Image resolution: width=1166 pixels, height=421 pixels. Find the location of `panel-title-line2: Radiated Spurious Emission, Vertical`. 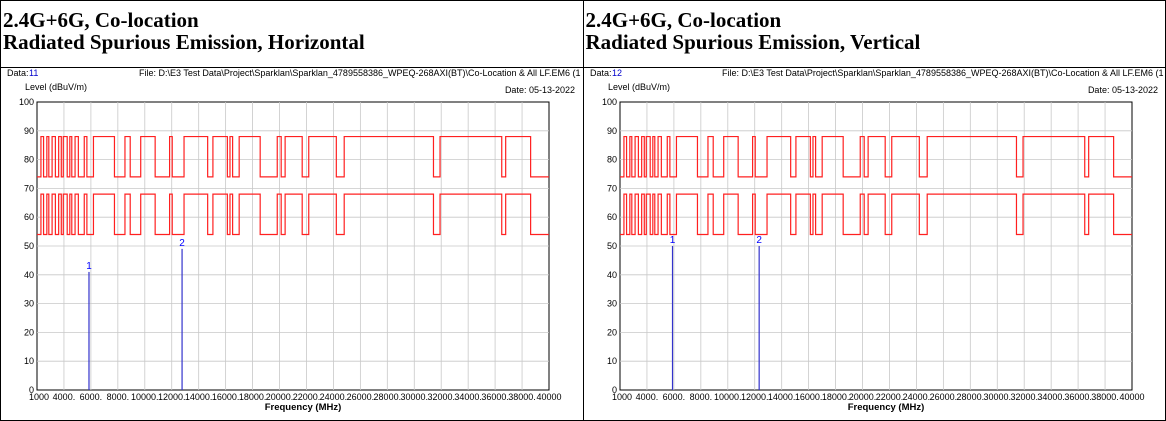

panel-title-line2: Radiated Spurious Emission, Vertical is located at coordinates (753, 42).